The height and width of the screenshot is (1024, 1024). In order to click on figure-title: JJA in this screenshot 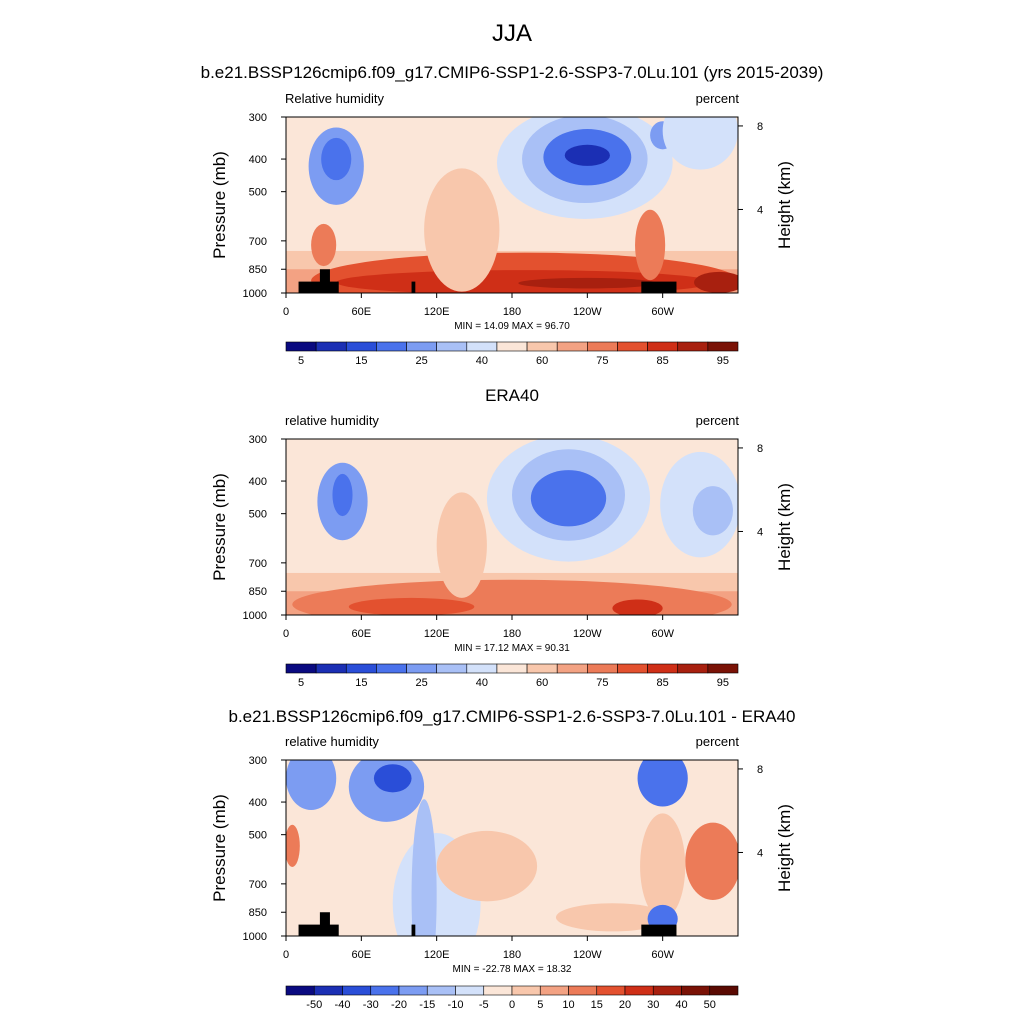, I will do `click(511, 33)`.